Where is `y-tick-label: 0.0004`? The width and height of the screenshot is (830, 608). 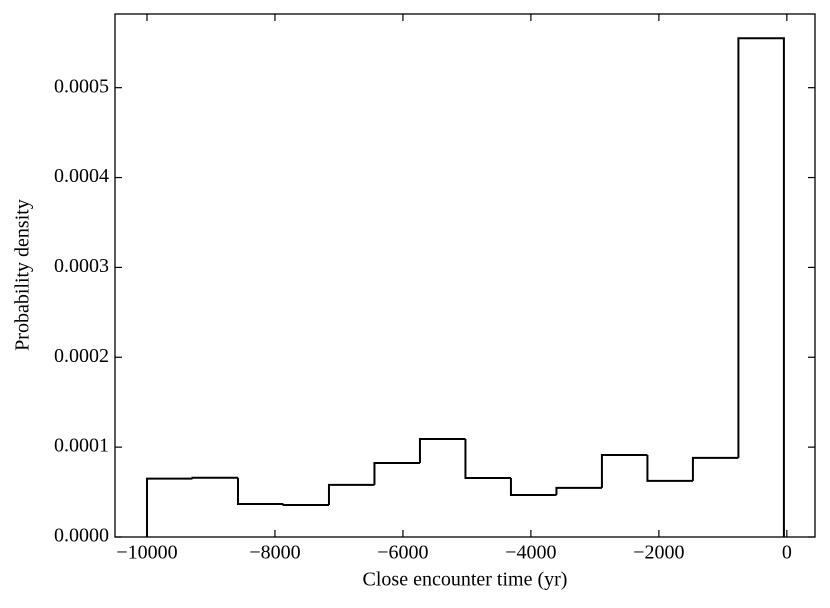
y-tick-label: 0.0004 is located at coordinates (81, 176).